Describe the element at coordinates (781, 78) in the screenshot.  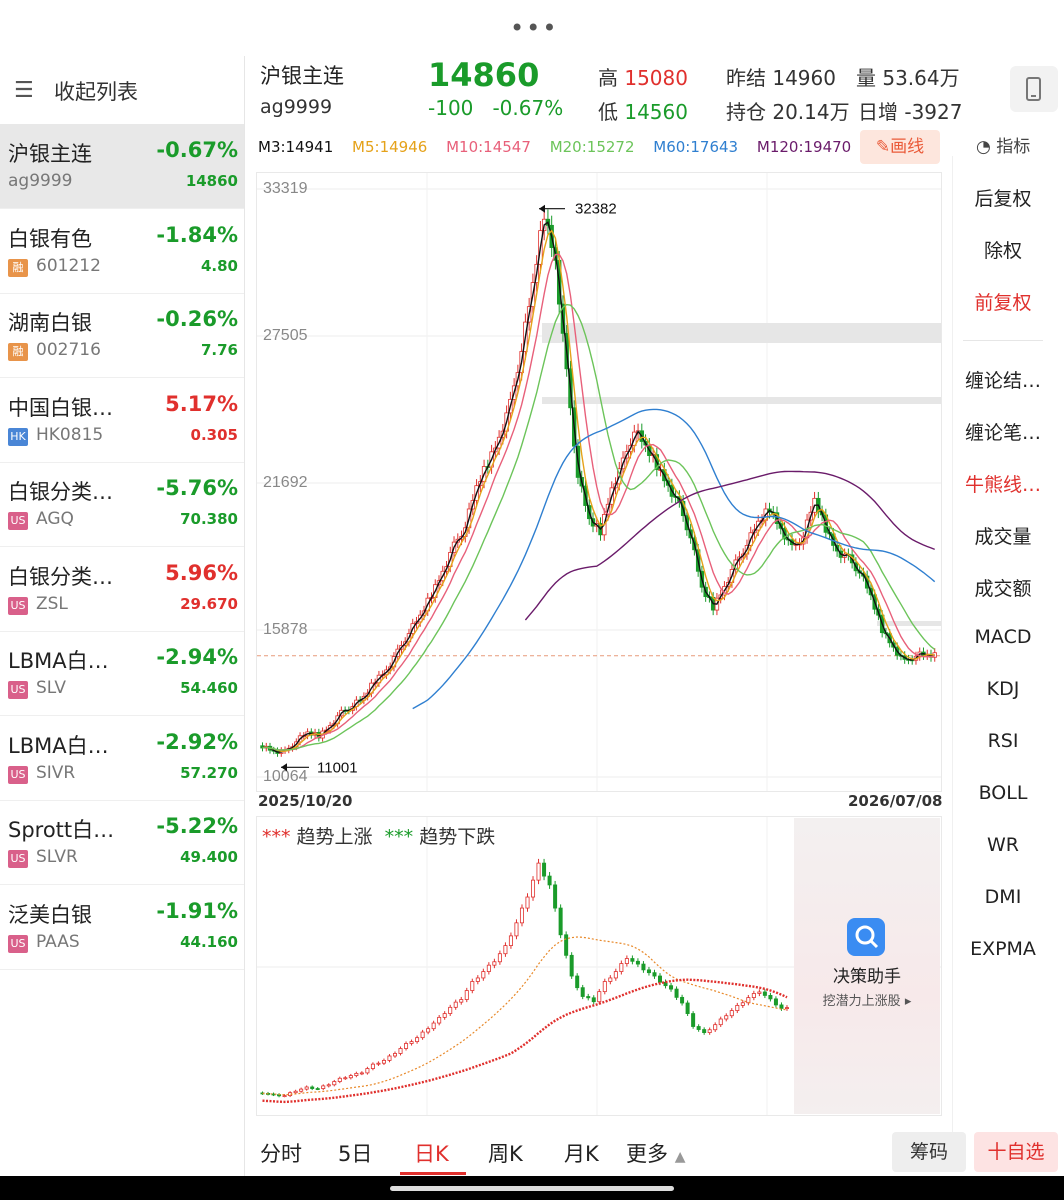
I see `prev-settle-stat: 昨结 14960` at that location.